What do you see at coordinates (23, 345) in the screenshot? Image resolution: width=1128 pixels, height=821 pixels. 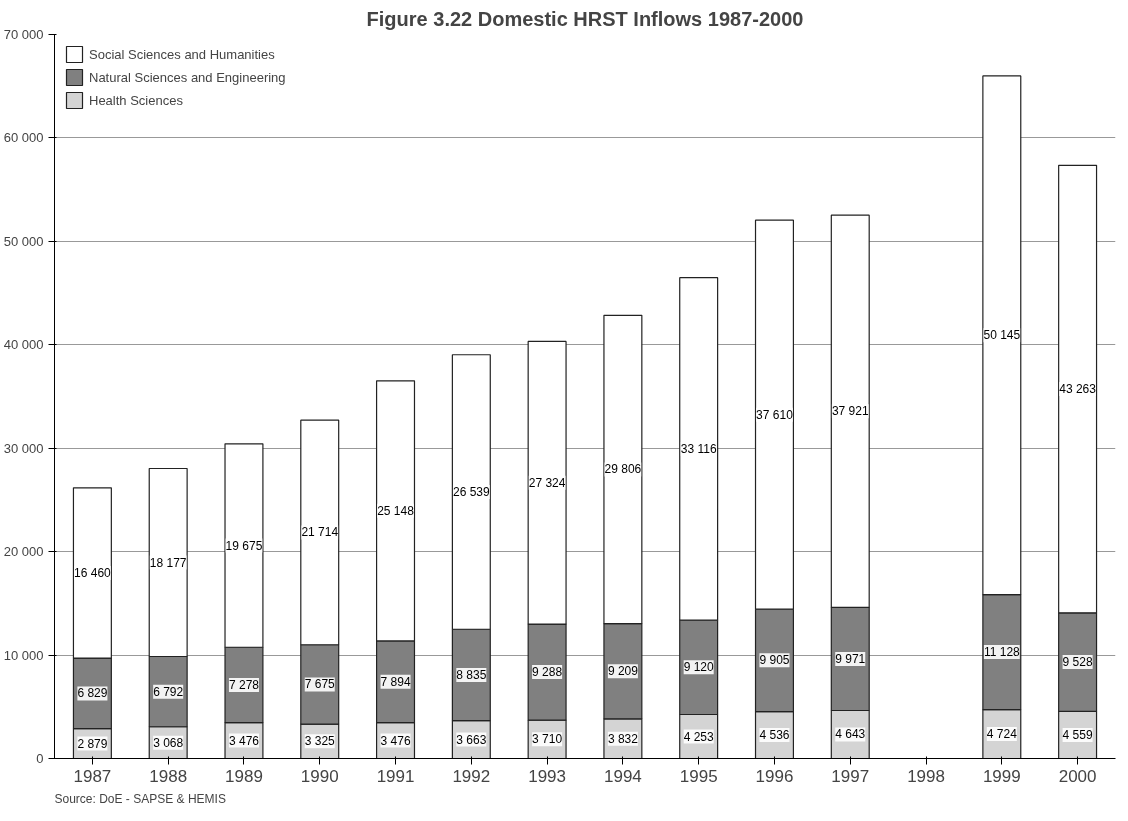 I see `y-tick-label: 40 000` at bounding box center [23, 345].